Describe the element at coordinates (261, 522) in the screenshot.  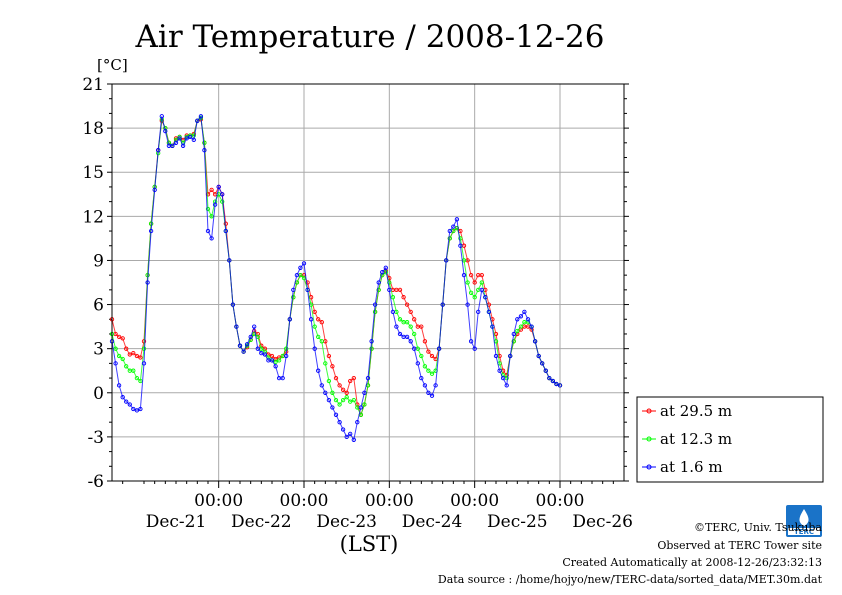
I see `x-day-tick-label: Dec-22` at that location.